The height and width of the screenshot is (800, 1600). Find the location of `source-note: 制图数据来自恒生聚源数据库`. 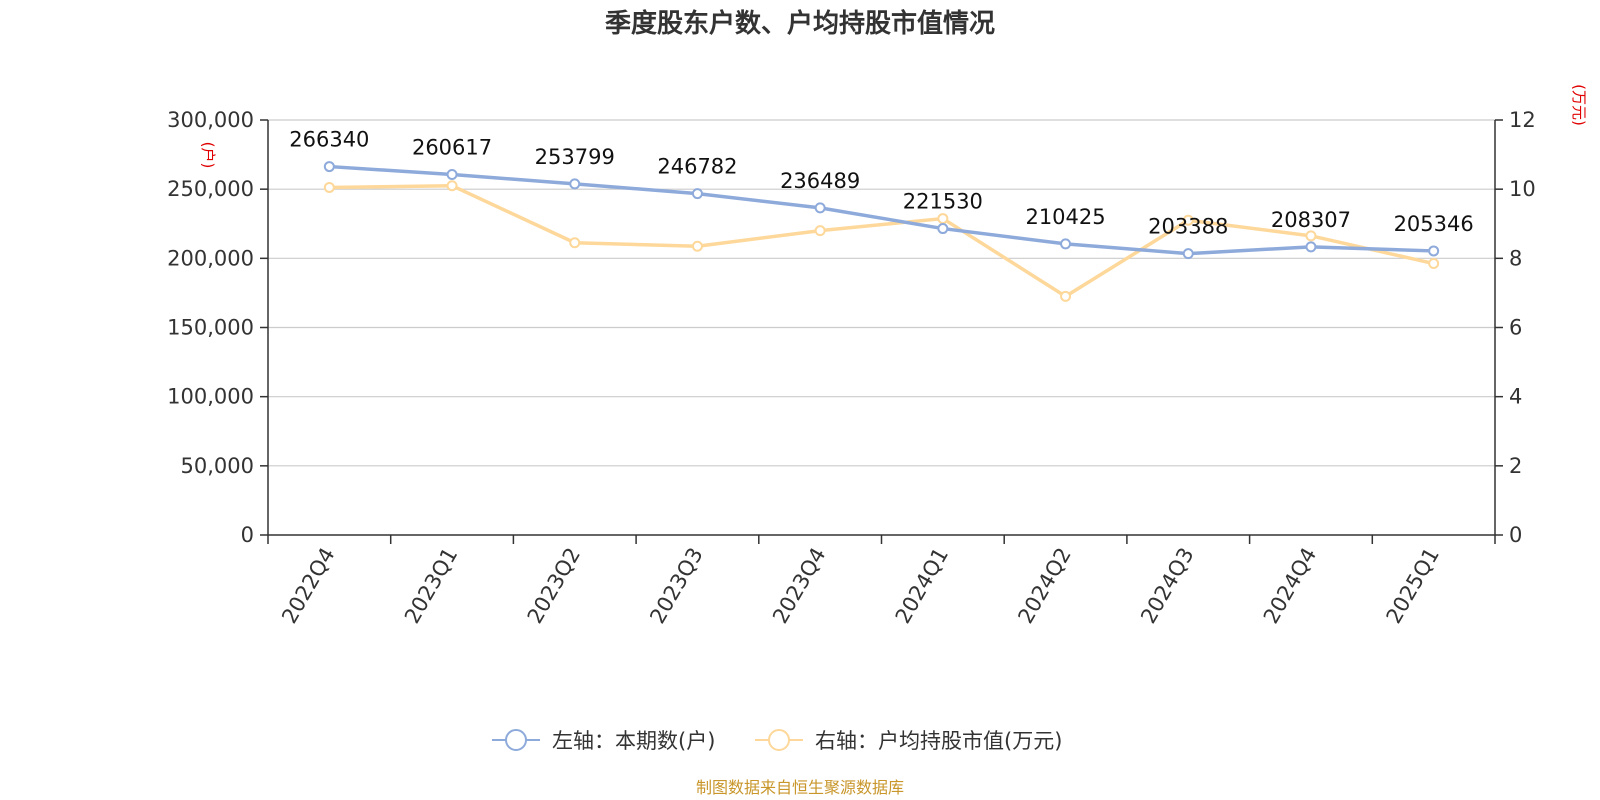

source-note: 制图数据来自恒生聚源数据库 is located at coordinates (800, 787).